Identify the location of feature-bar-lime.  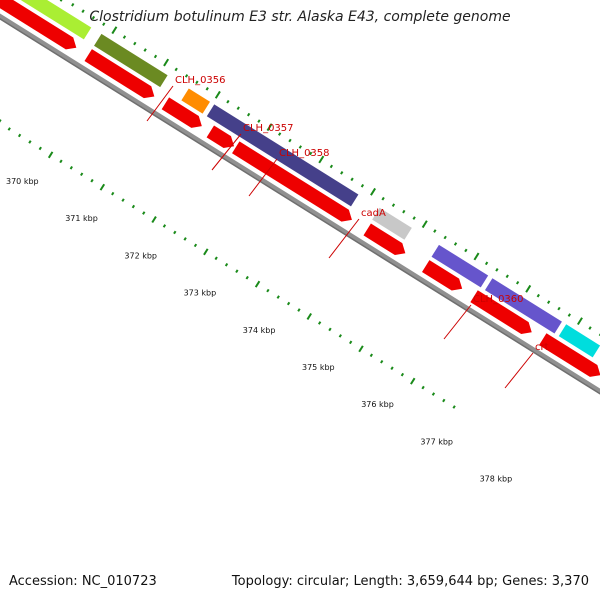
(56, 20).